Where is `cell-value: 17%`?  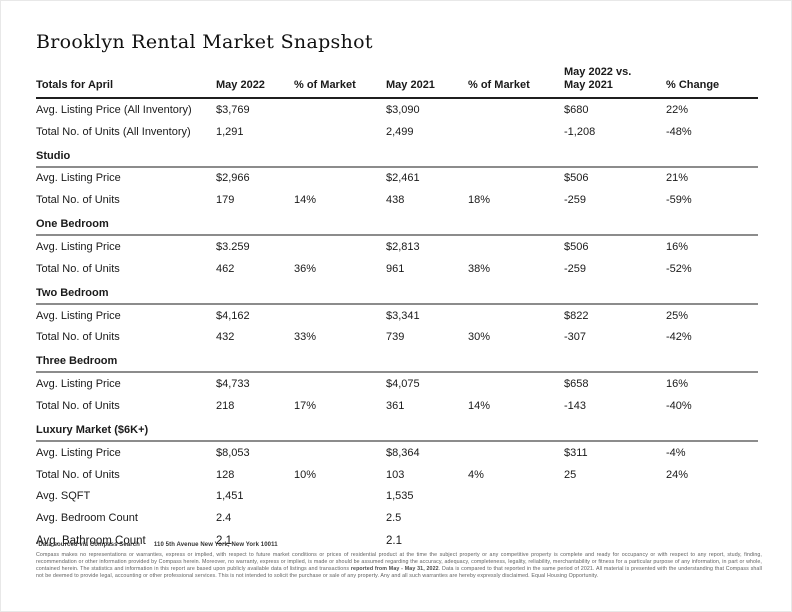 cell-value: 17% is located at coordinates (305, 406).